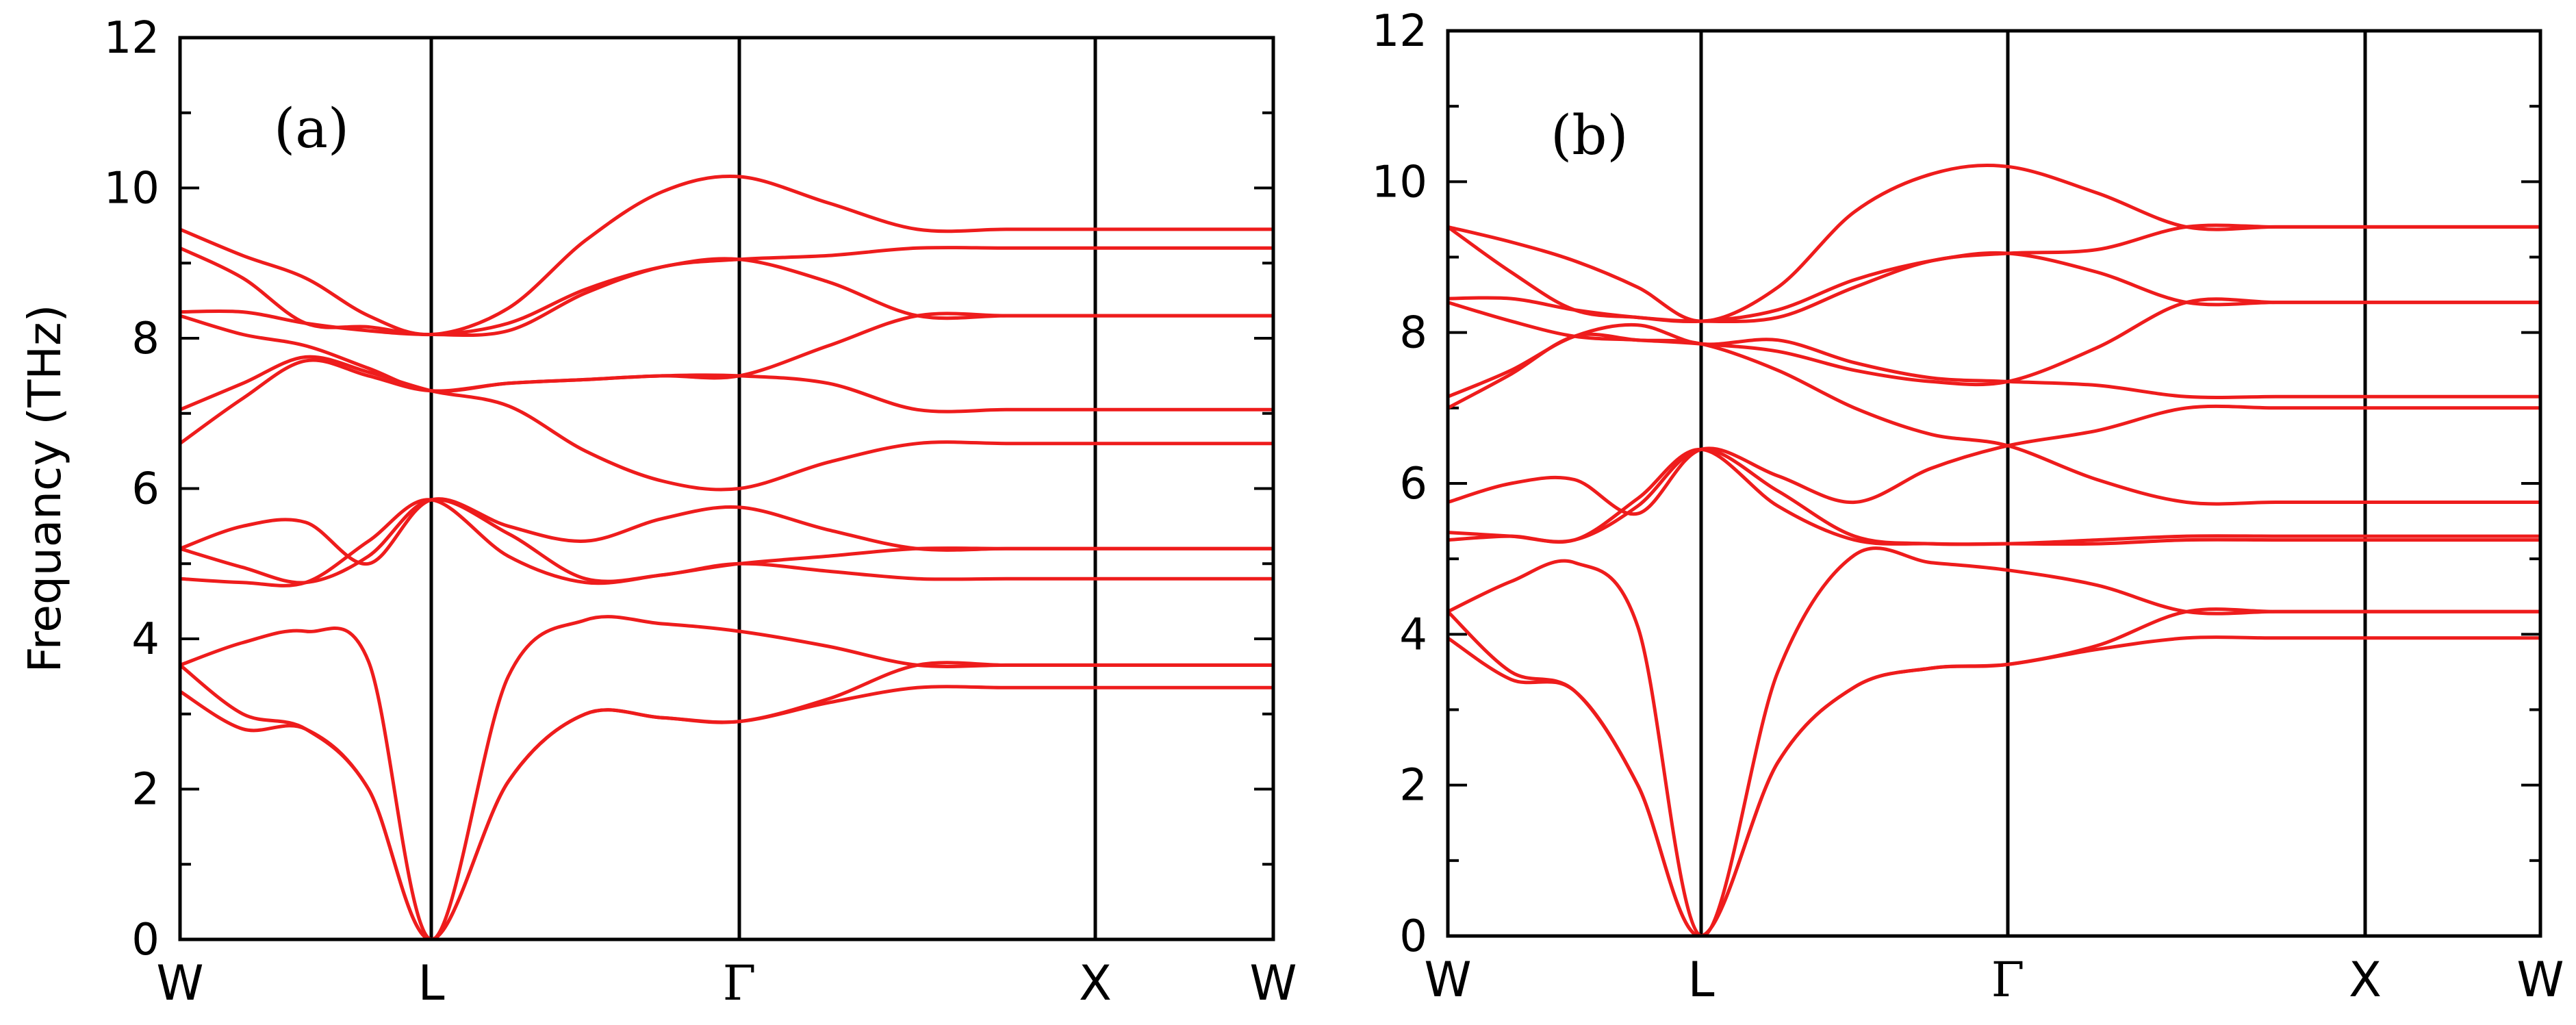 The width and height of the screenshot is (2576, 1025). I want to click on panel-label: (a), so click(312, 128).